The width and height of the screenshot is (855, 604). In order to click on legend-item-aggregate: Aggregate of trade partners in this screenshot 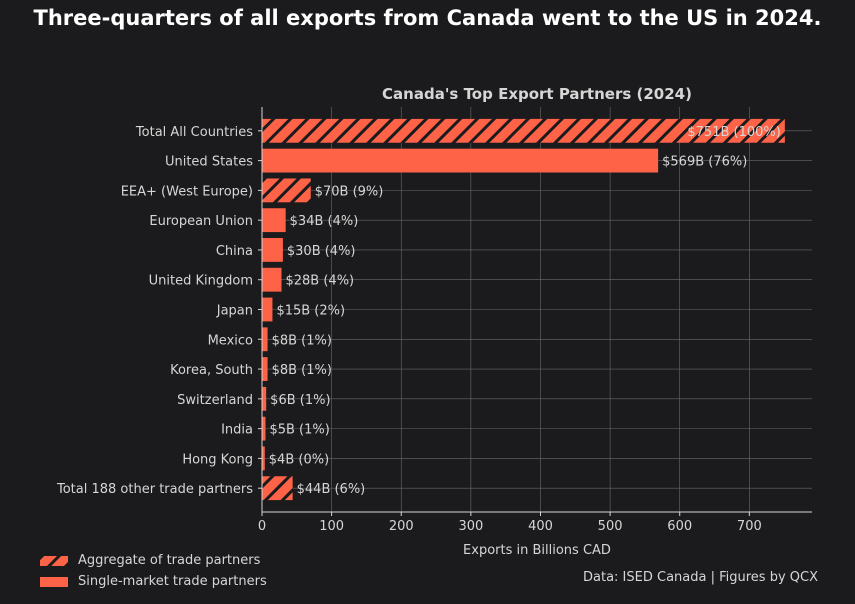, I will do `click(150, 560)`.